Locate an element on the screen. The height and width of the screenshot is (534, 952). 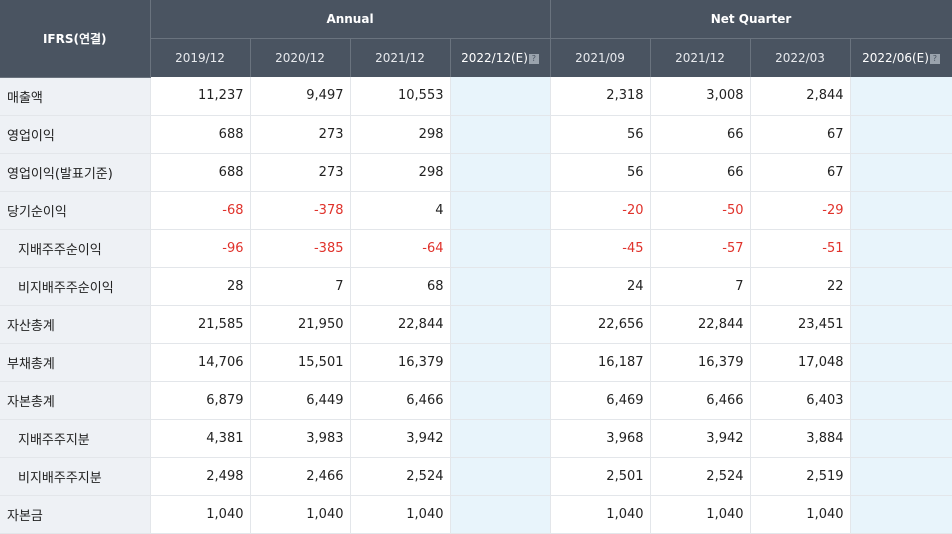
value-cell: 28 is located at coordinates (200, 286).